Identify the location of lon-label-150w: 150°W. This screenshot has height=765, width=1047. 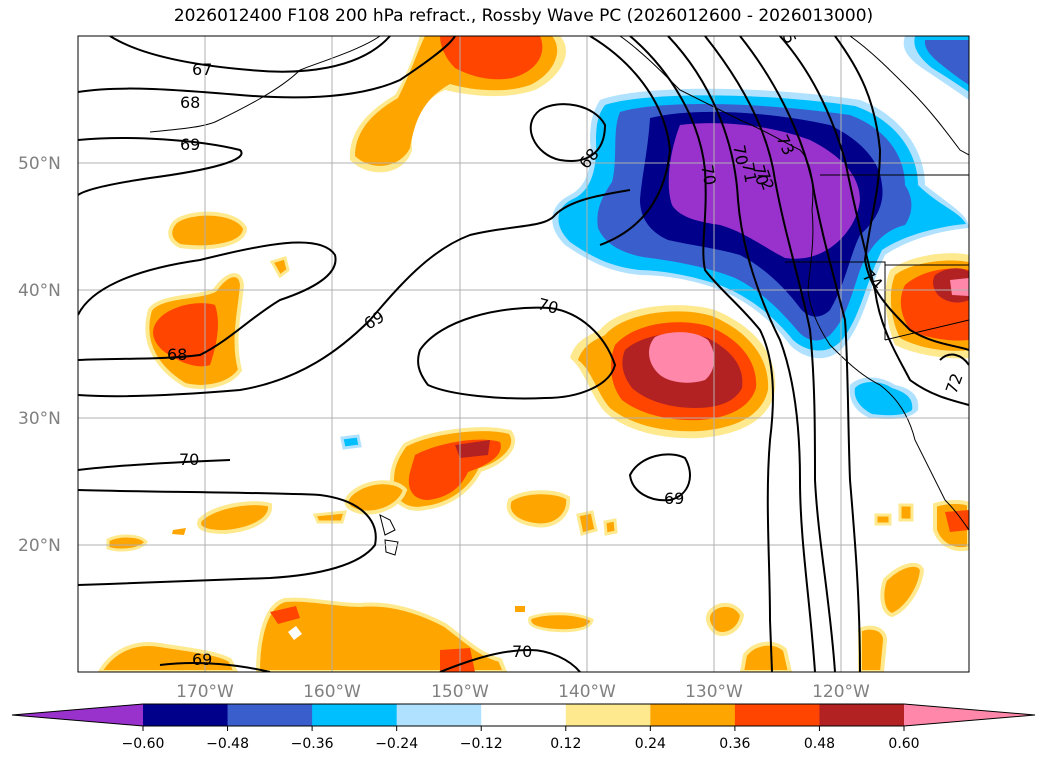
(460, 692).